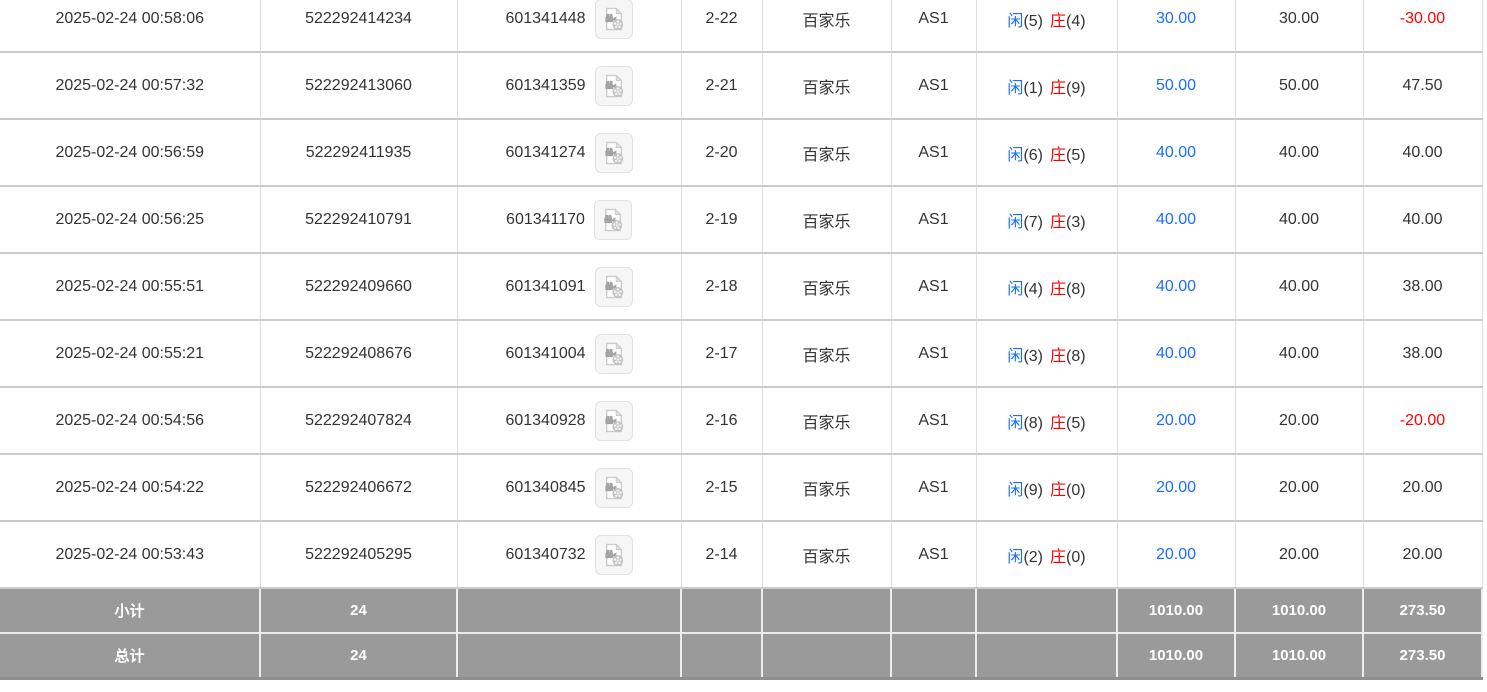 Image resolution: width=1487 pixels, height=692 pixels. What do you see at coordinates (569, 354) in the screenshot?
I see `game-number-cell: 601341004` at bounding box center [569, 354].